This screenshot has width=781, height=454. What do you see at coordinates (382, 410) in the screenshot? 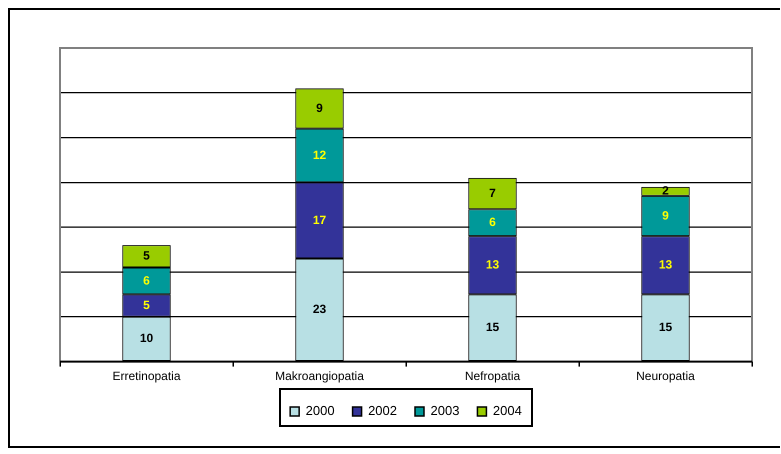
I see `legend-label: 2002` at bounding box center [382, 410].